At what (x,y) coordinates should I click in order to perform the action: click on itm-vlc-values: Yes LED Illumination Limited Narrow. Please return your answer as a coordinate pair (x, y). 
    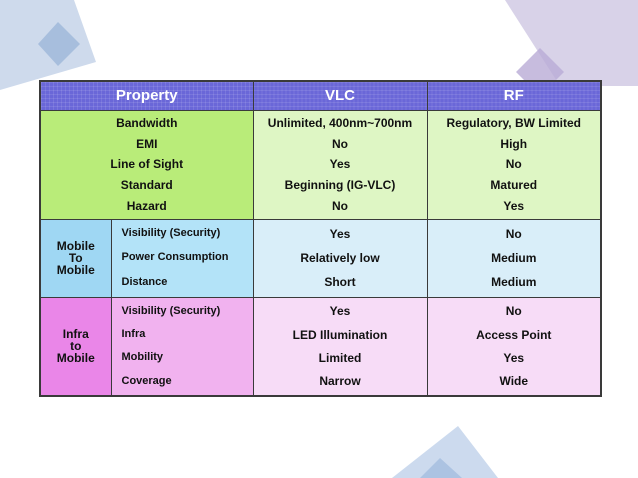
    Looking at the image, I should click on (340, 346).